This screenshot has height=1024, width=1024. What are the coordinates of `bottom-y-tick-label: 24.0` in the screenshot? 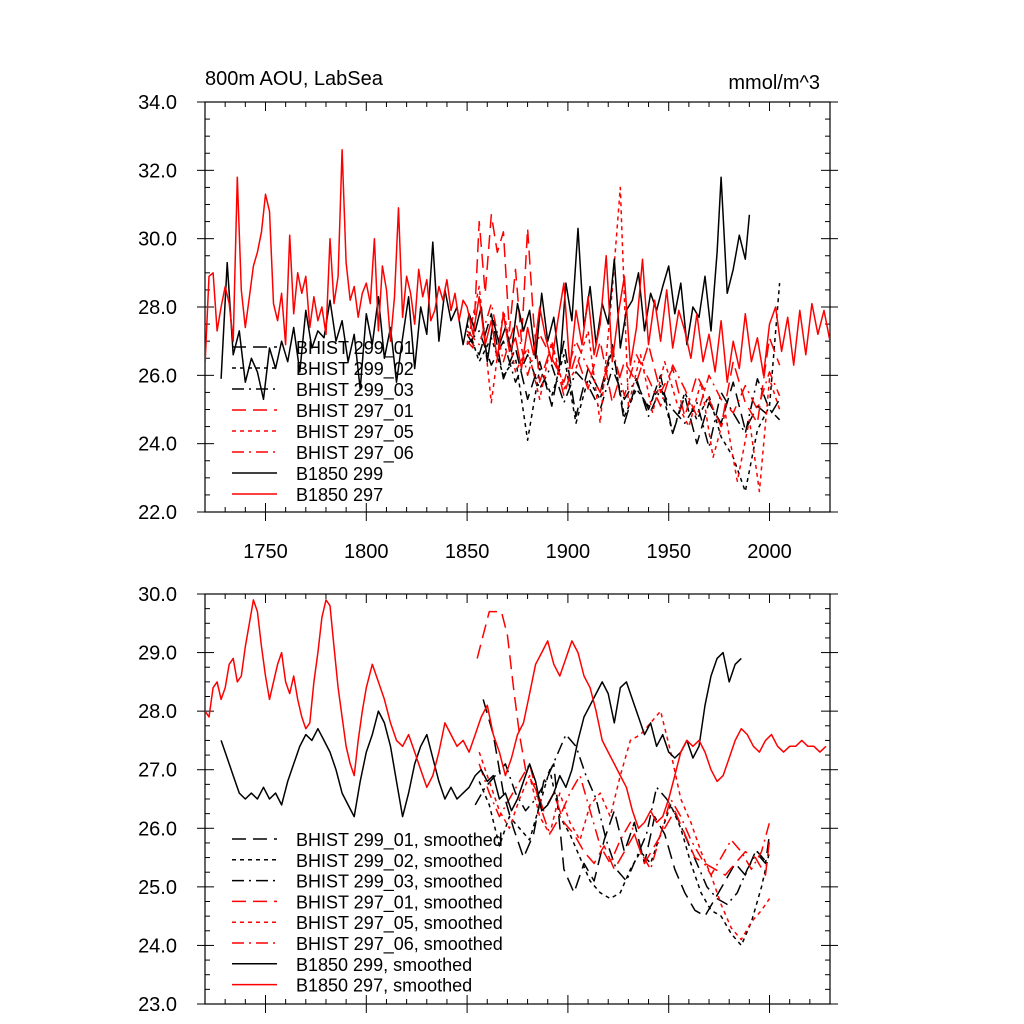 It's located at (157, 946).